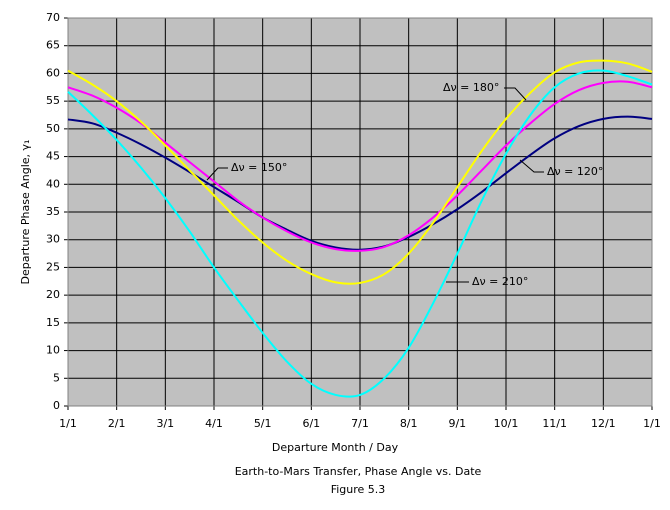 This screenshot has width=670, height=510. Describe the element at coordinates (471, 87) in the screenshot. I see `series-label: Δν = 180°` at that location.